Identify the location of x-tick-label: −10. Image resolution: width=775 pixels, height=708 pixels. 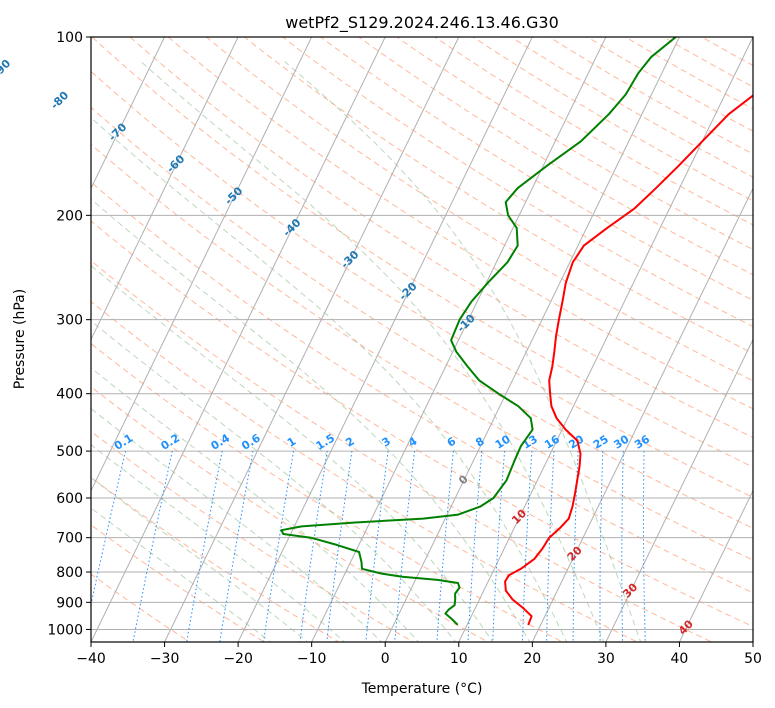
(312, 659).